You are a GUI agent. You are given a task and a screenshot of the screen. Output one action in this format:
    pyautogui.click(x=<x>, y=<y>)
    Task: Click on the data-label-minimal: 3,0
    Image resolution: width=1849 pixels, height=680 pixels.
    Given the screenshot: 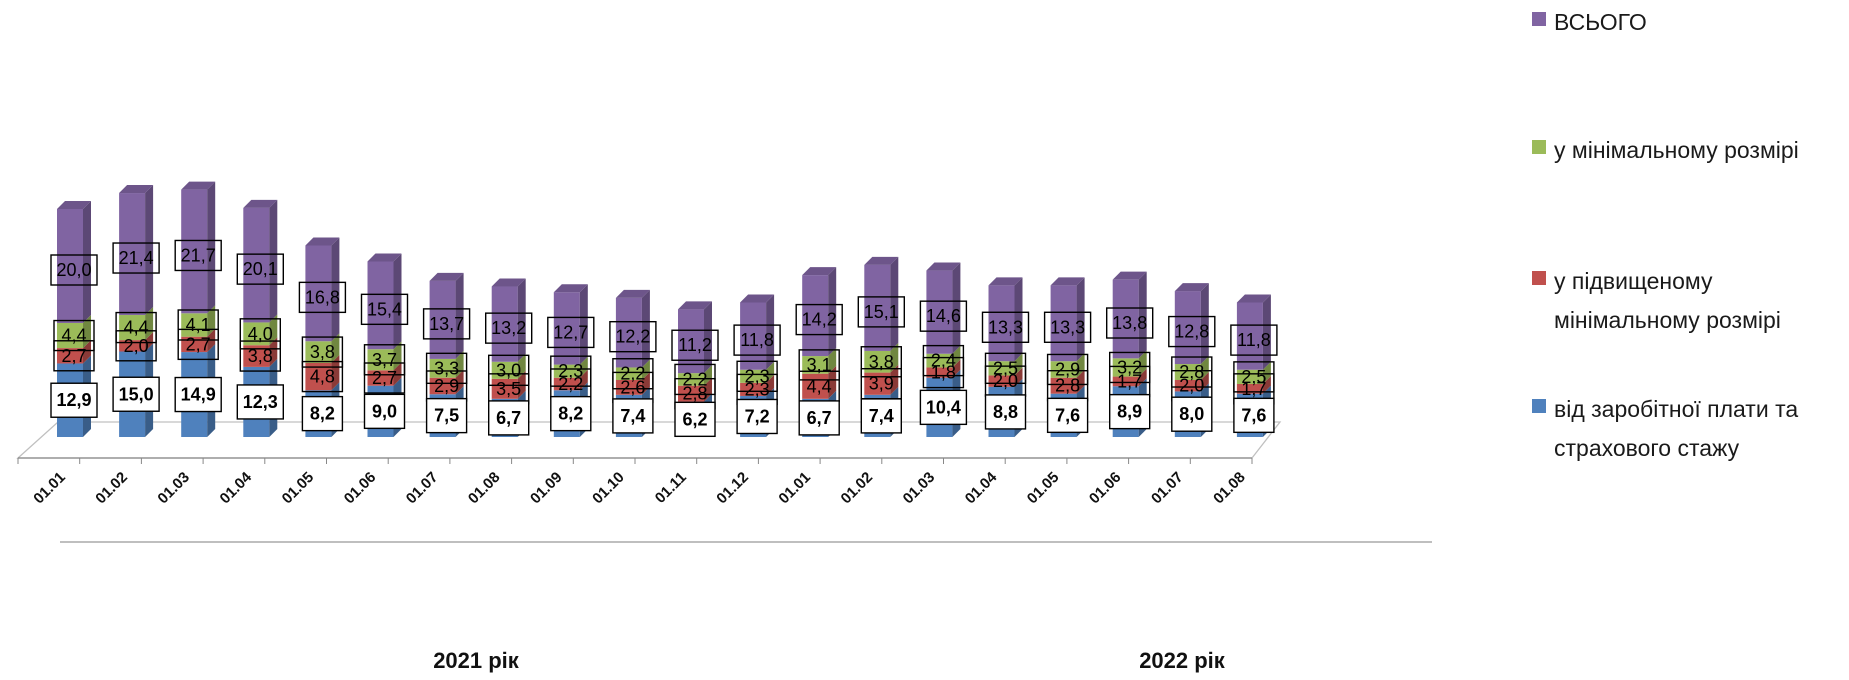 What is the action you would take?
    pyautogui.click(x=509, y=370)
    